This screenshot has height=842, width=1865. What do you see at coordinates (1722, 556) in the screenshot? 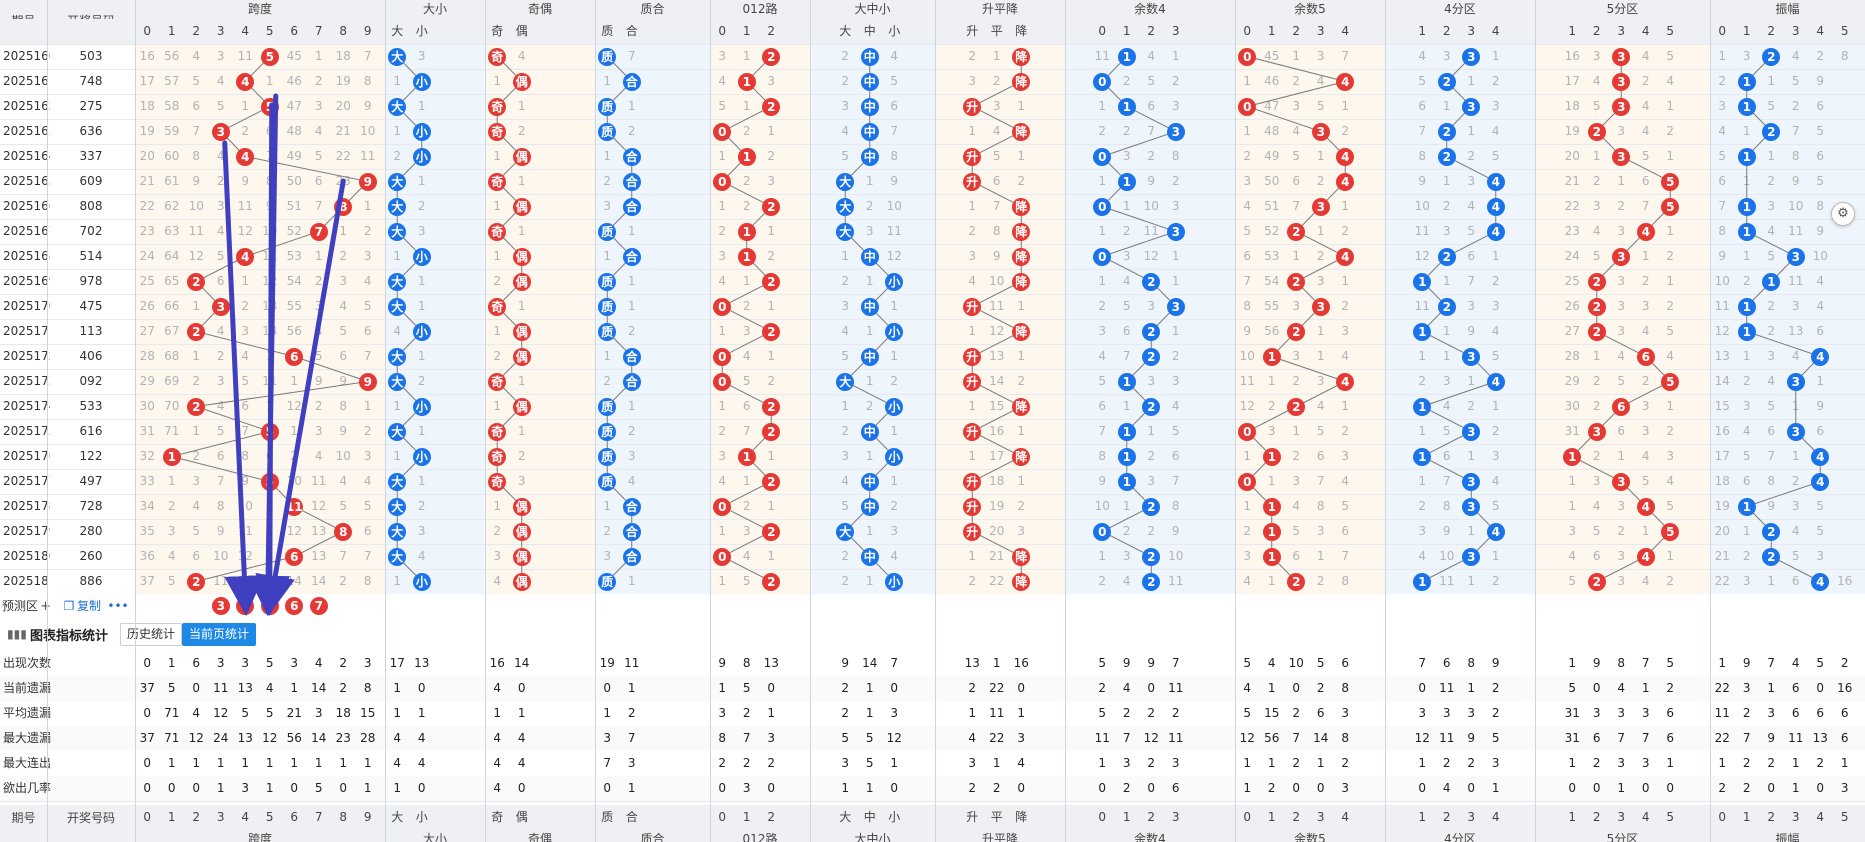
I see `miss-count: 21` at bounding box center [1722, 556].